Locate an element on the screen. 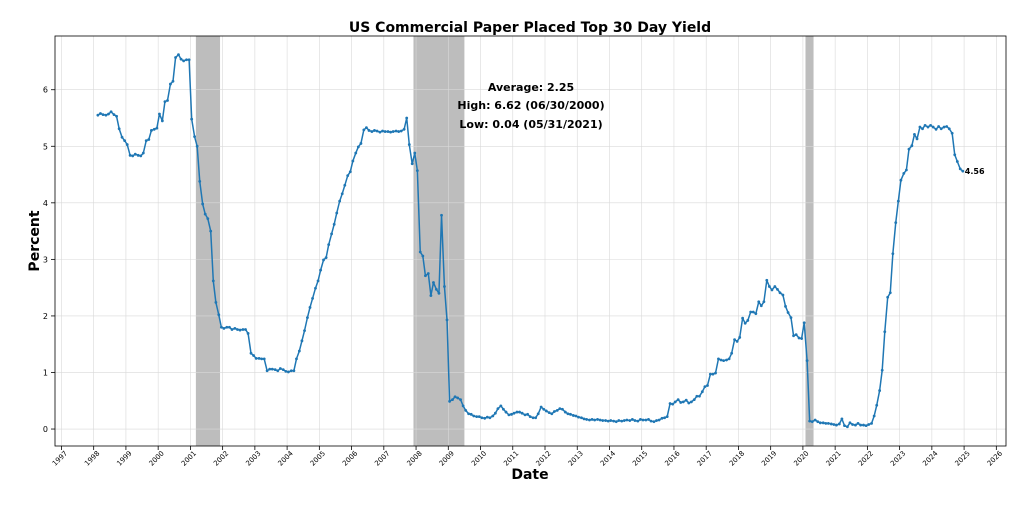 This screenshot has width=1024, height=516. x-tick-label: 2017 is located at coordinates (705, 458).